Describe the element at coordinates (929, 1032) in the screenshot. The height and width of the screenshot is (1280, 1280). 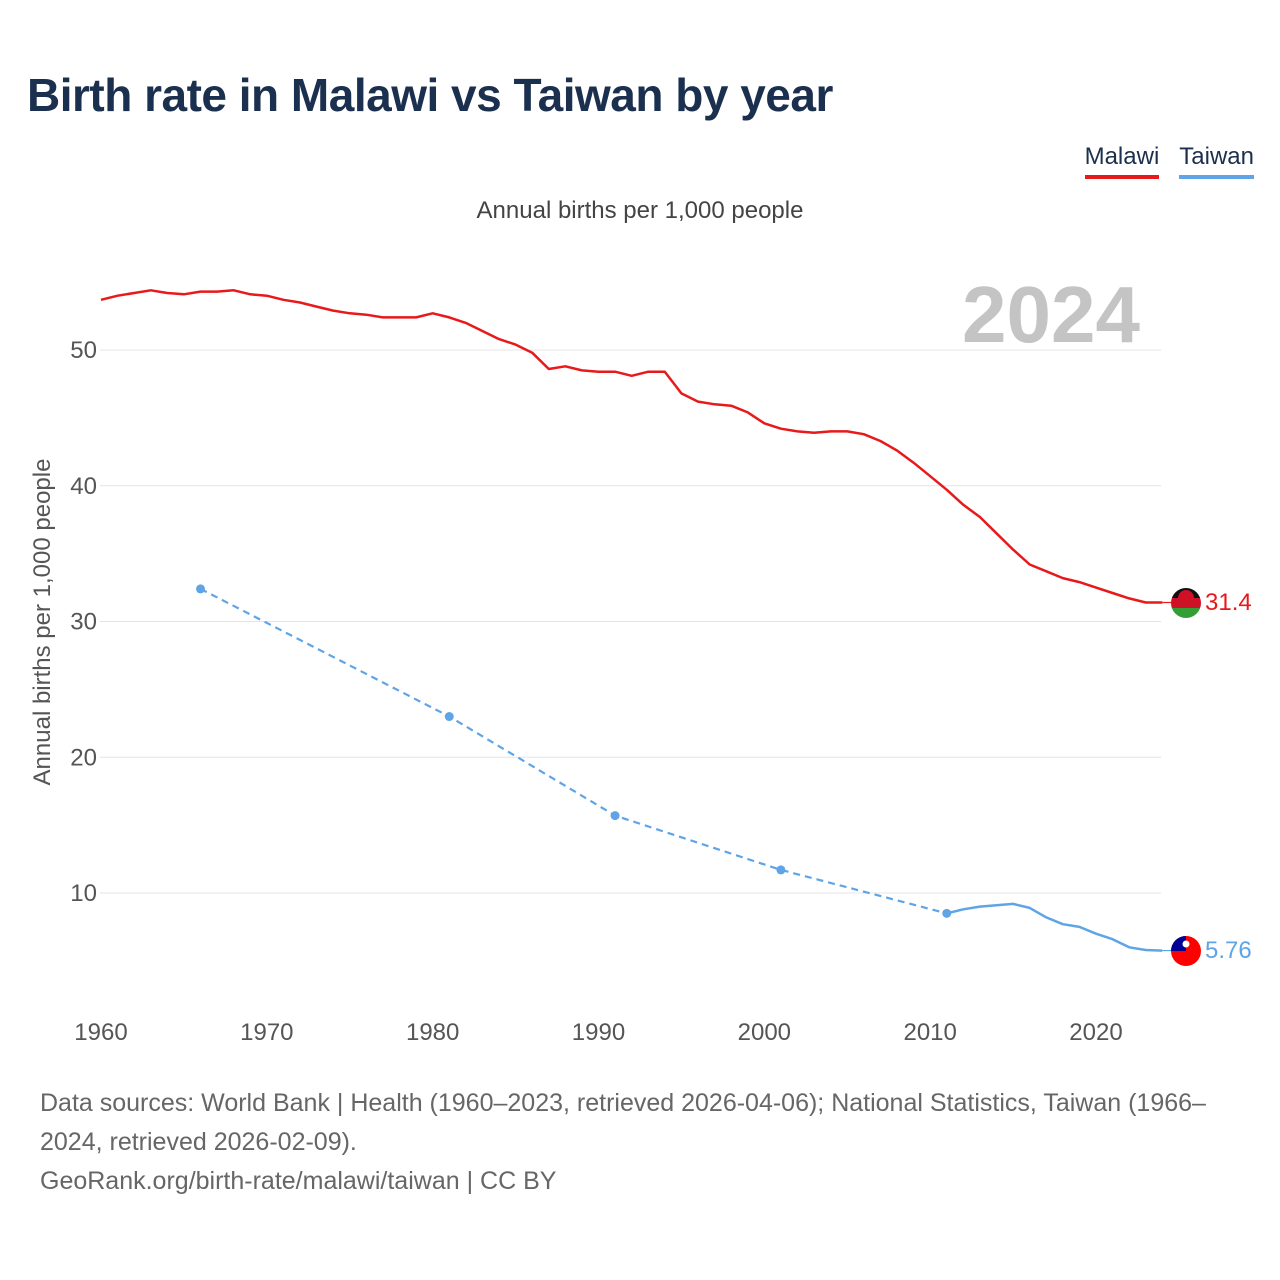
I see `x-tick-label: 2010` at that location.